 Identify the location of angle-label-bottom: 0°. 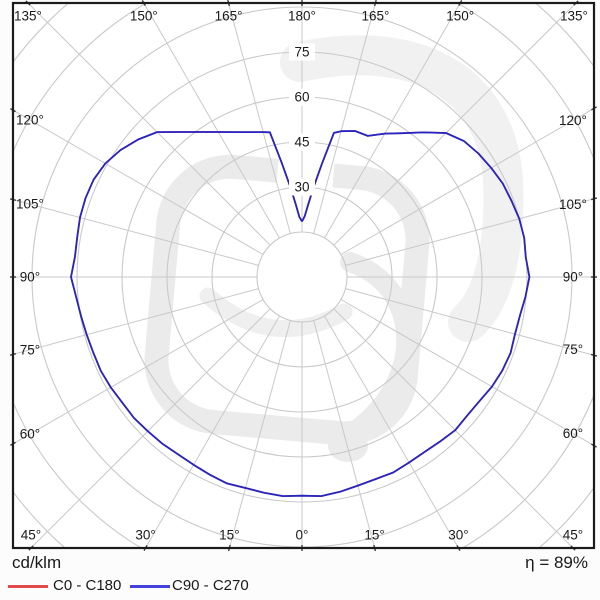
(302, 535).